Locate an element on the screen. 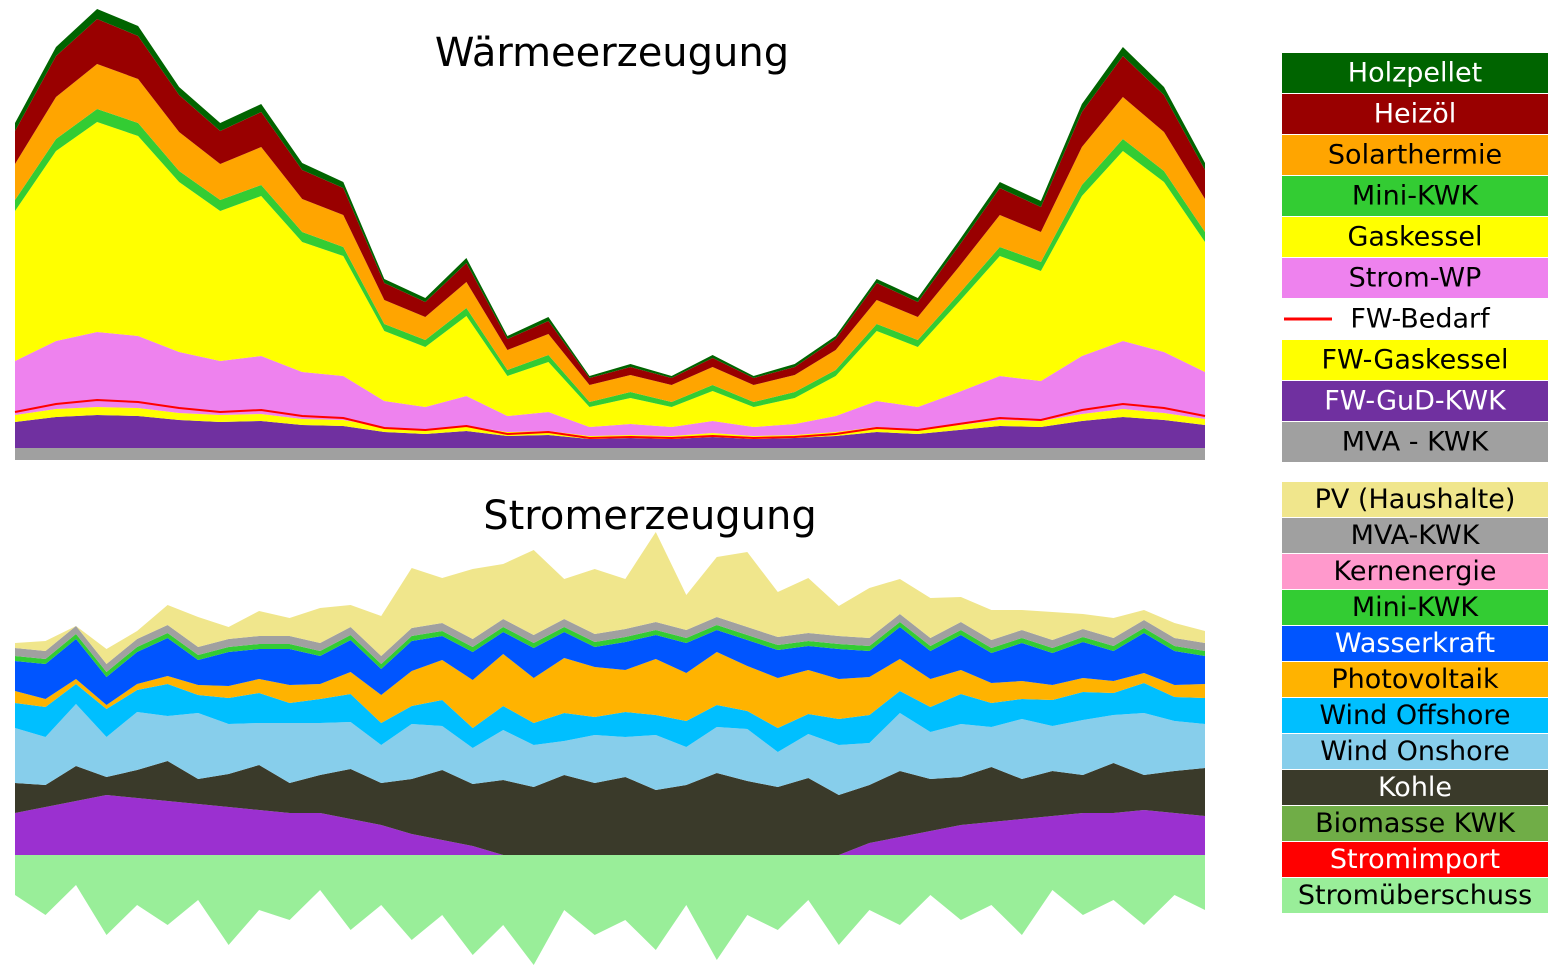 Image resolution: width=1548 pixels, height=970 pixels. legend-label: FW-Bedarf is located at coordinates (1420, 319).